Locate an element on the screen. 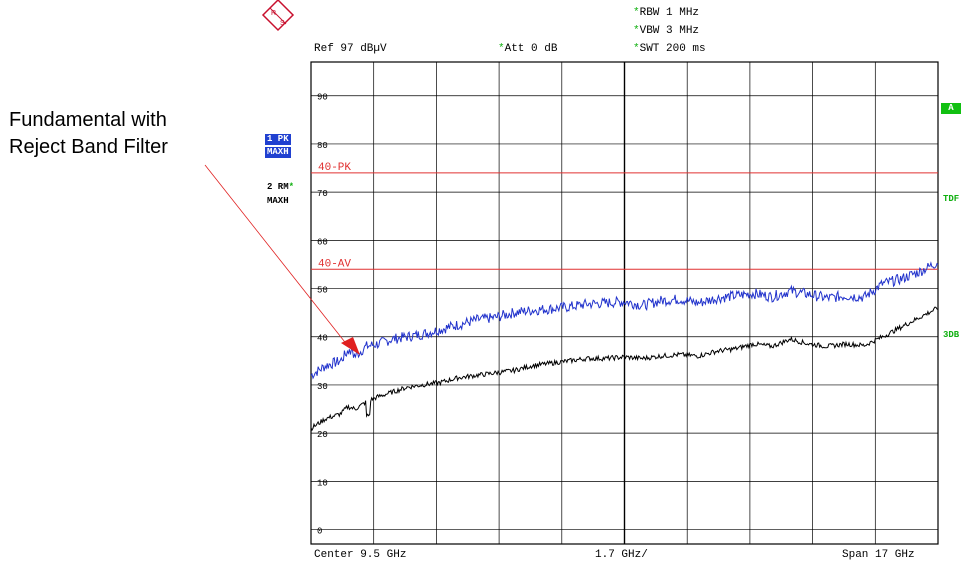  y-tick-label: 50 is located at coordinates (322, 291).